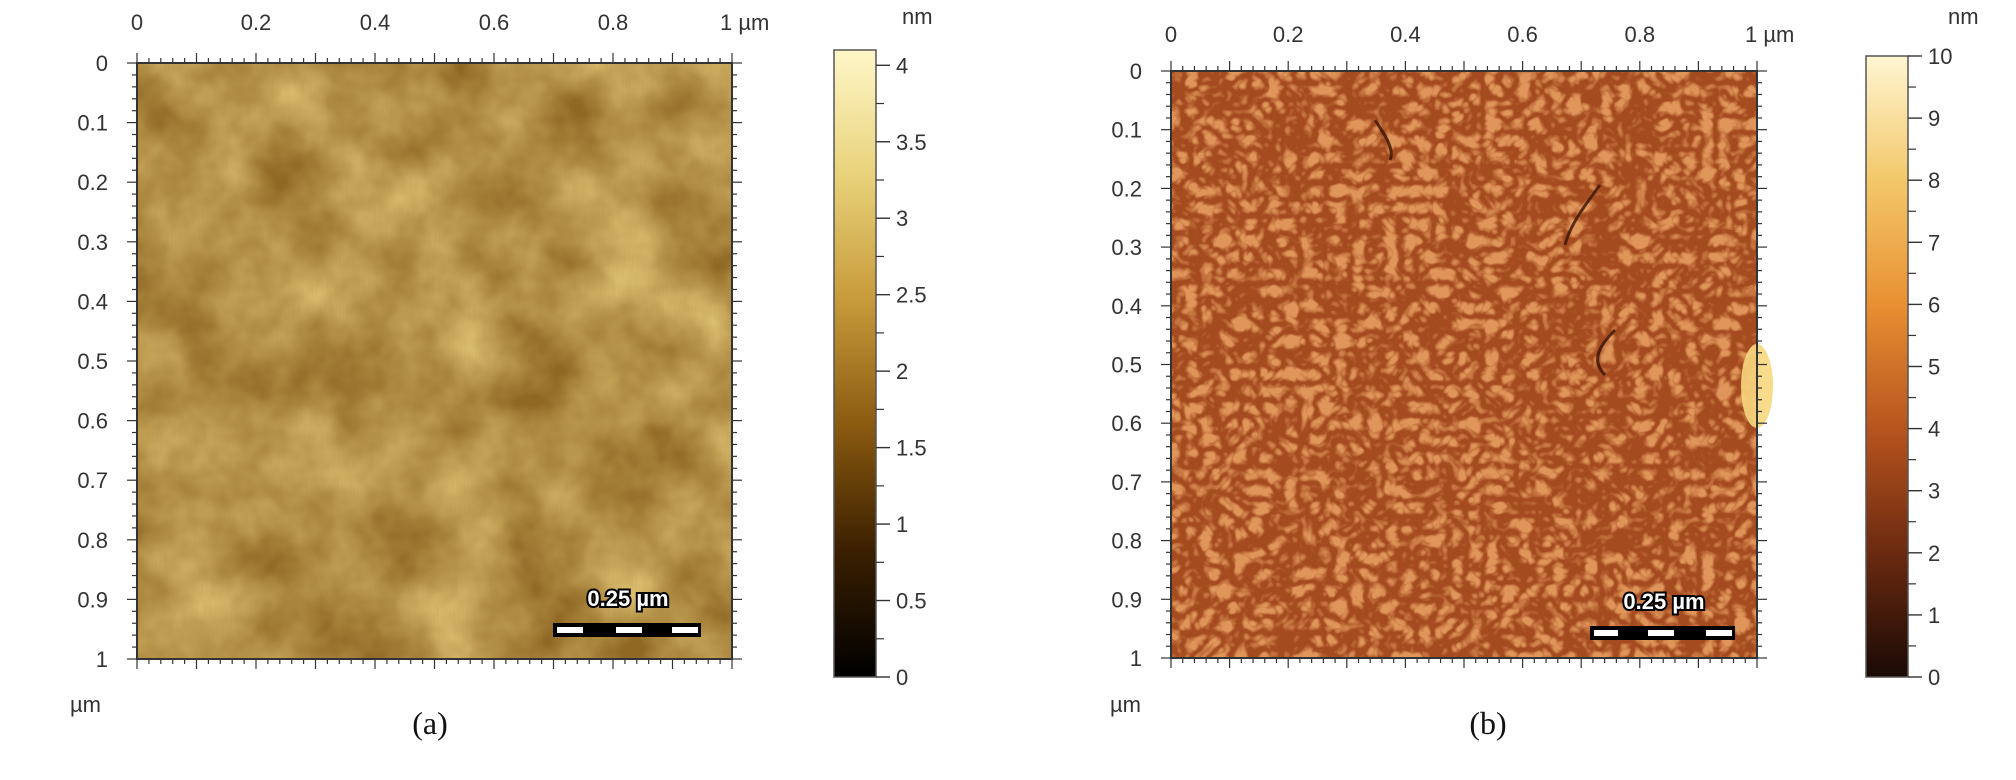 The width and height of the screenshot is (2016, 780). What do you see at coordinates (911, 142) in the screenshot?
I see `colorbar-tick-label: 3.5` at bounding box center [911, 142].